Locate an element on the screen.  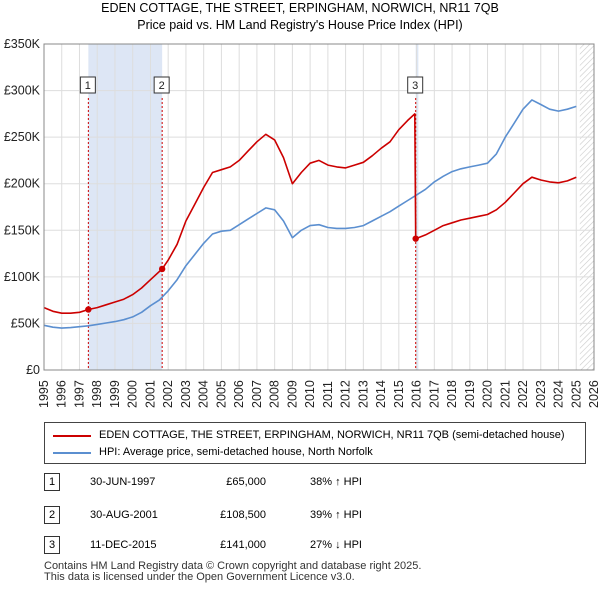
sale-date: 30-JUN-1997 is located at coordinates (123, 482).